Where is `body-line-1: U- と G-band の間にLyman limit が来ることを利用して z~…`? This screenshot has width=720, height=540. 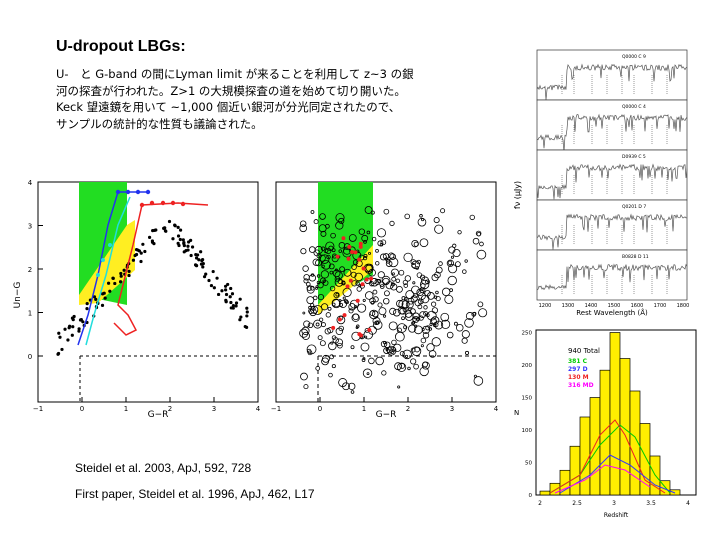 body-line-1: U- と G-band の間にLyman limit が来ることを利用して z~… is located at coordinates (235, 74).